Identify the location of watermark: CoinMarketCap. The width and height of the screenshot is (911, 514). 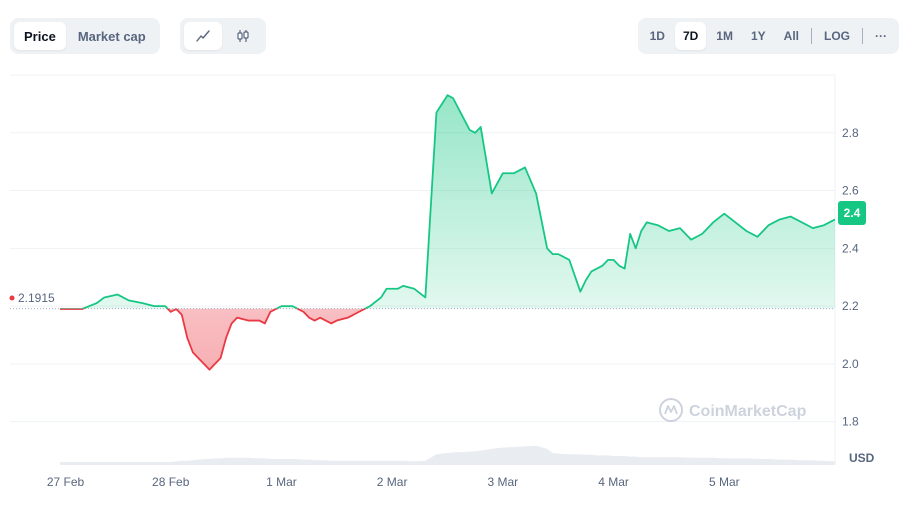
(733, 410).